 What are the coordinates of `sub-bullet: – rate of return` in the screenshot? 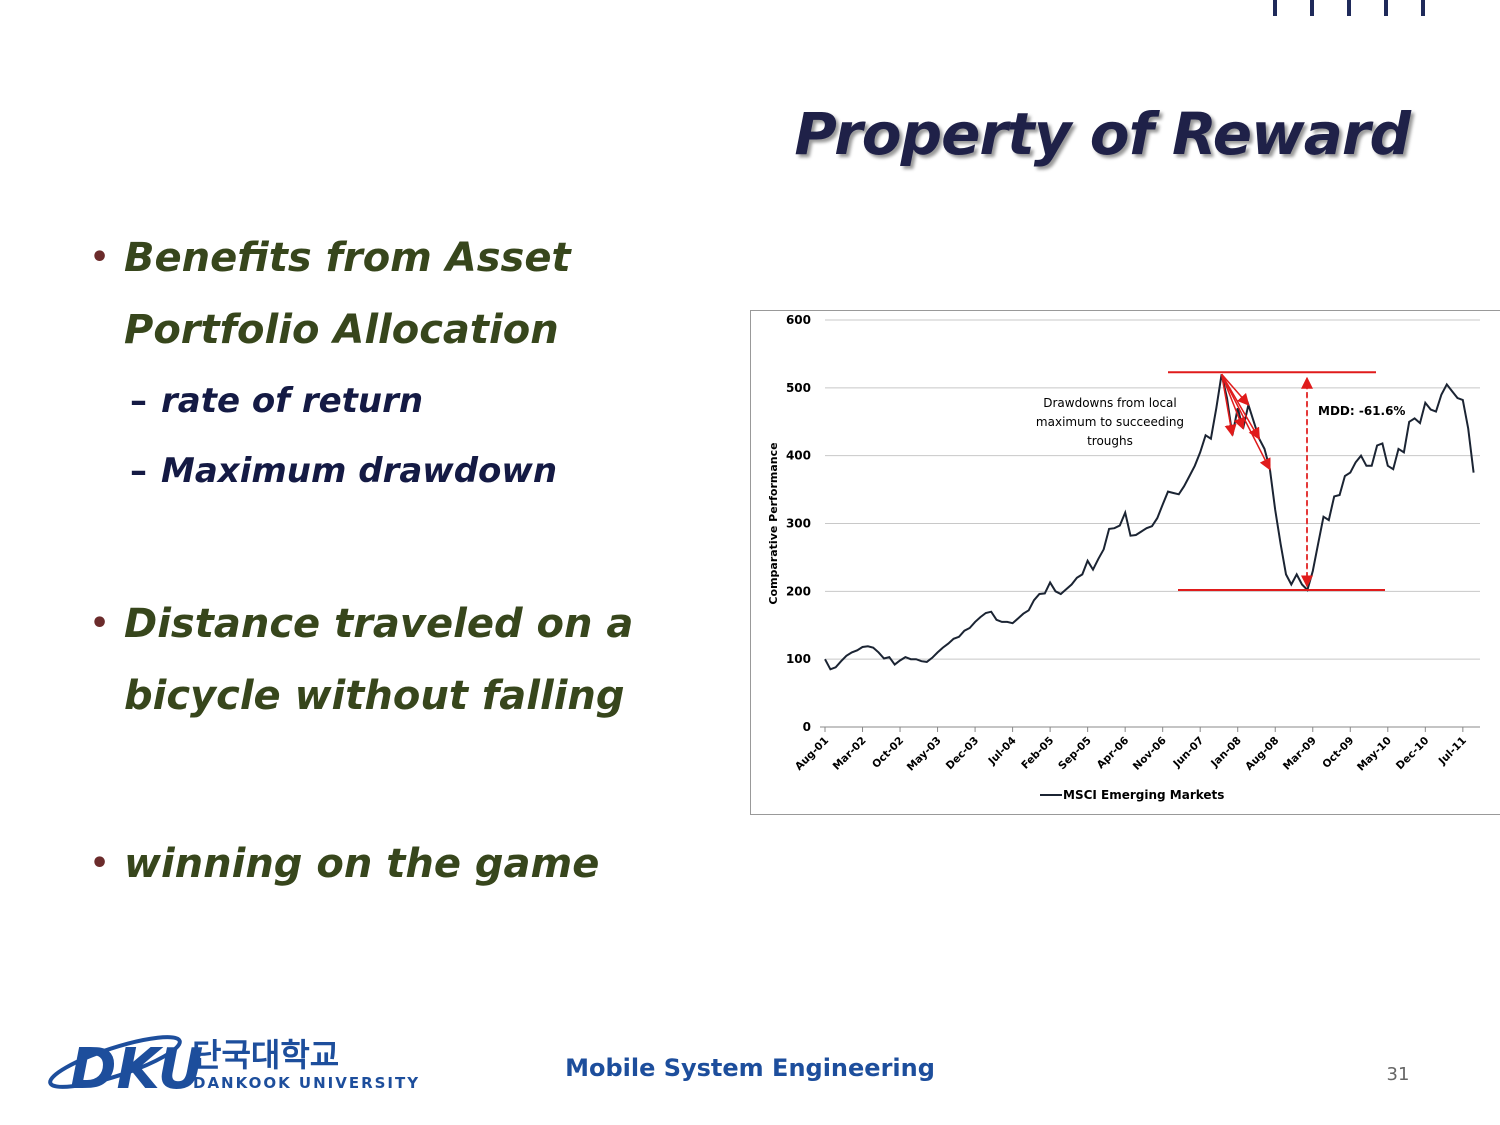 It's located at (277, 401).